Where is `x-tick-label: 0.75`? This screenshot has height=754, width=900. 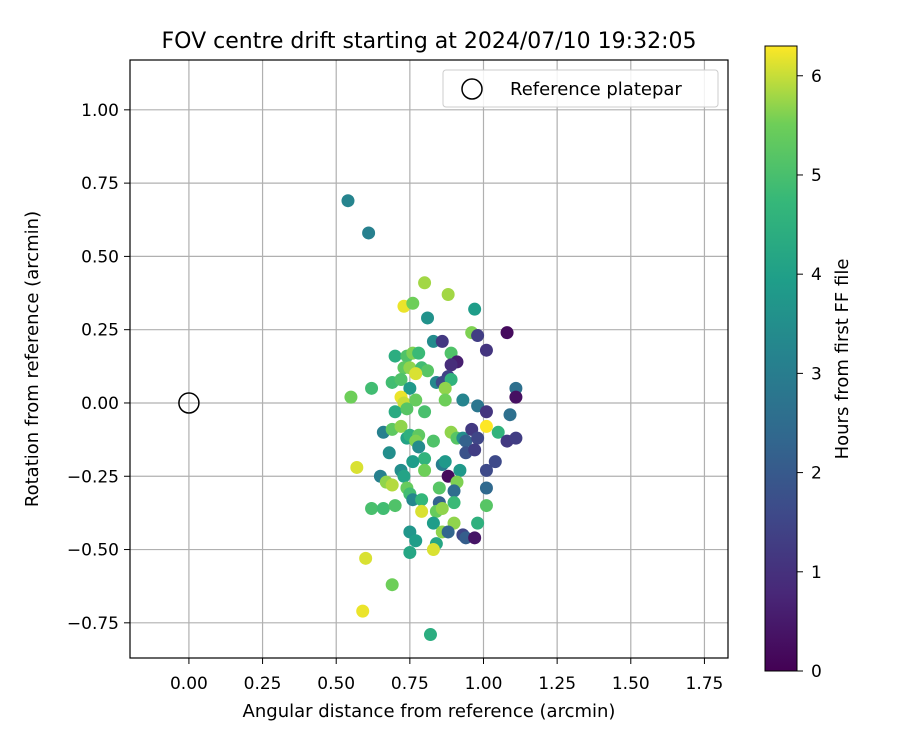 x-tick-label: 0.75 is located at coordinates (410, 684).